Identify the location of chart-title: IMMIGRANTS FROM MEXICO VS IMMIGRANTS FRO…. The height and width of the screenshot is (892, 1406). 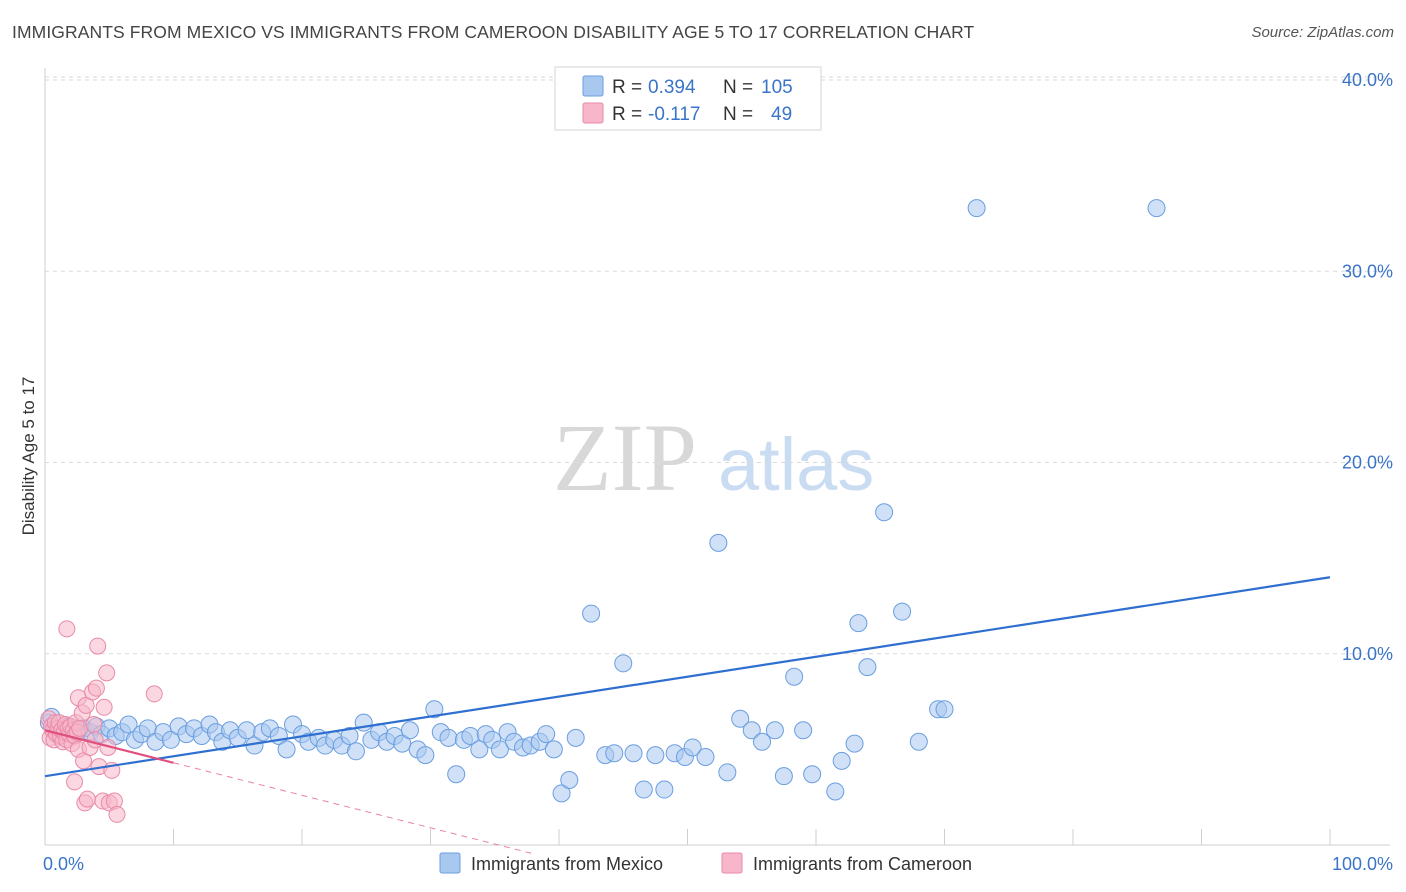
(493, 32).